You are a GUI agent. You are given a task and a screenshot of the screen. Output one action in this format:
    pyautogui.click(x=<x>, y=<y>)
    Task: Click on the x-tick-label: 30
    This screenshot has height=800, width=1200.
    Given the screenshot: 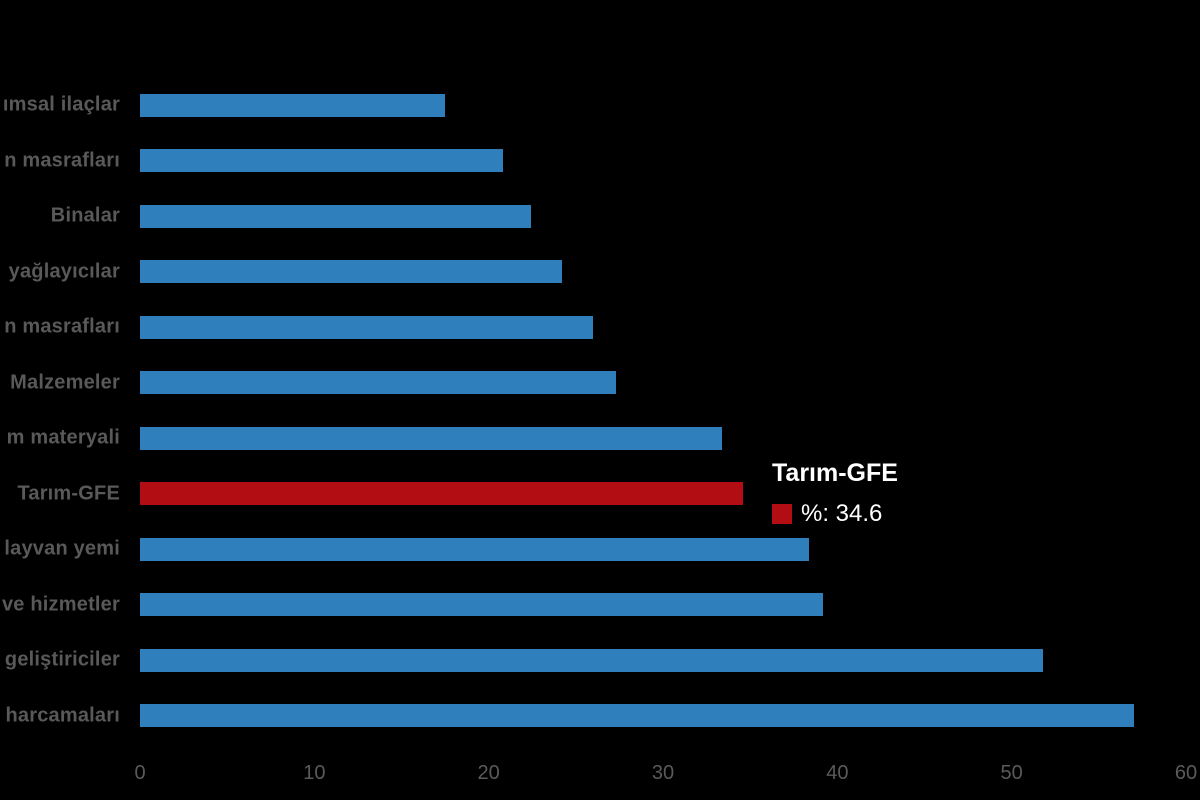 What is the action you would take?
    pyautogui.click(x=663, y=773)
    